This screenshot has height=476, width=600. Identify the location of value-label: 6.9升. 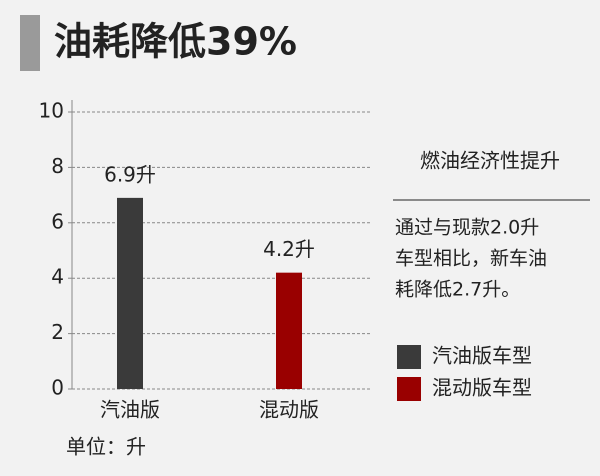
(130, 174).